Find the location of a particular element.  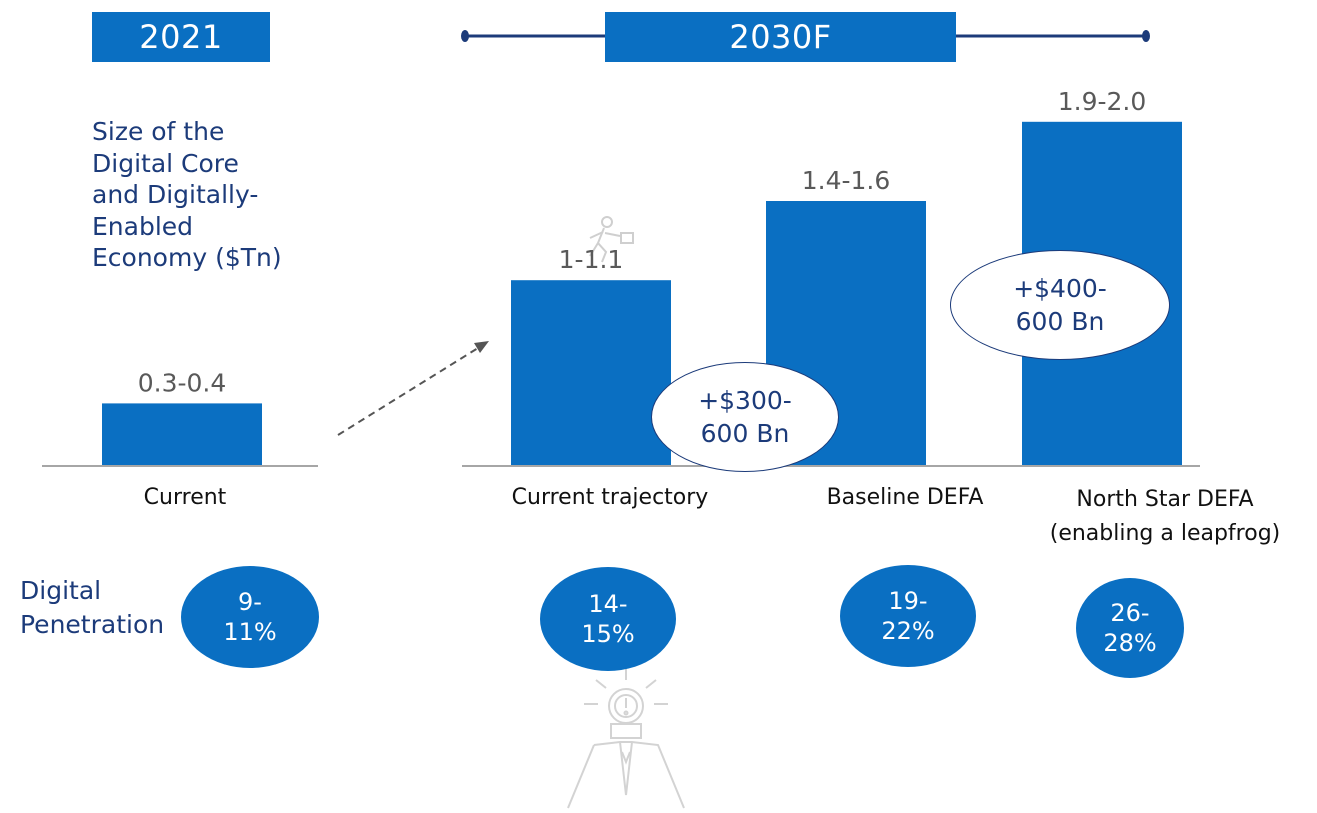

digital-penetration-label: Digital Penetration is located at coordinates (92, 608).